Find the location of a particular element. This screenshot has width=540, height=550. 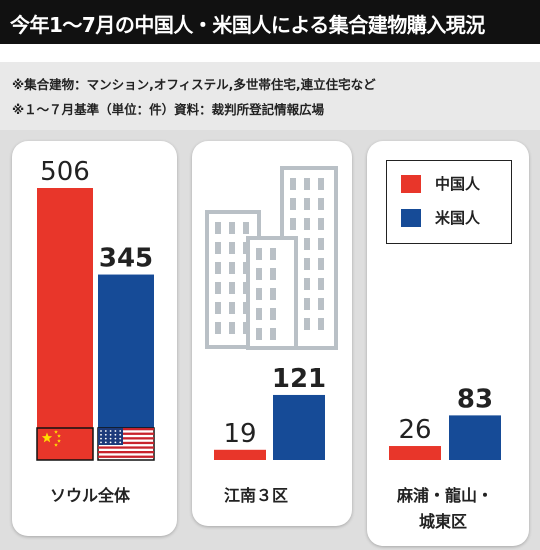

category-label-mapo-line1: 麻浦・龍山・ is located at coordinates (445, 495).